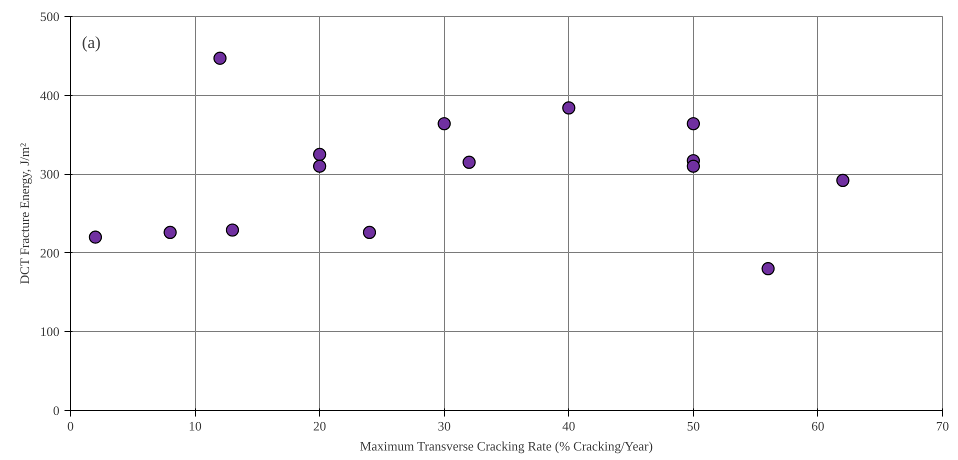 This screenshot has width=958, height=460. Describe the element at coordinates (942, 426) in the screenshot. I see `x-tick-label: 70` at that location.